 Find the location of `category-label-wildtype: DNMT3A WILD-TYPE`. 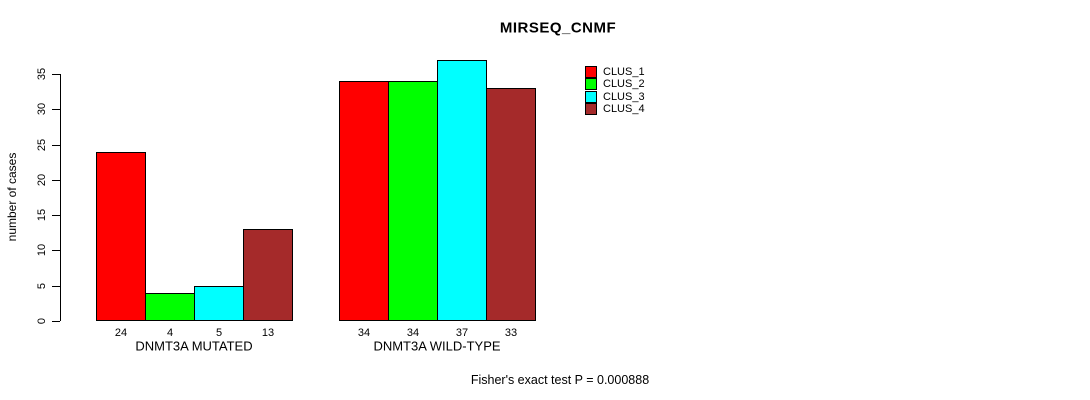

category-label-wildtype: DNMT3A WILD-TYPE is located at coordinates (437, 346).